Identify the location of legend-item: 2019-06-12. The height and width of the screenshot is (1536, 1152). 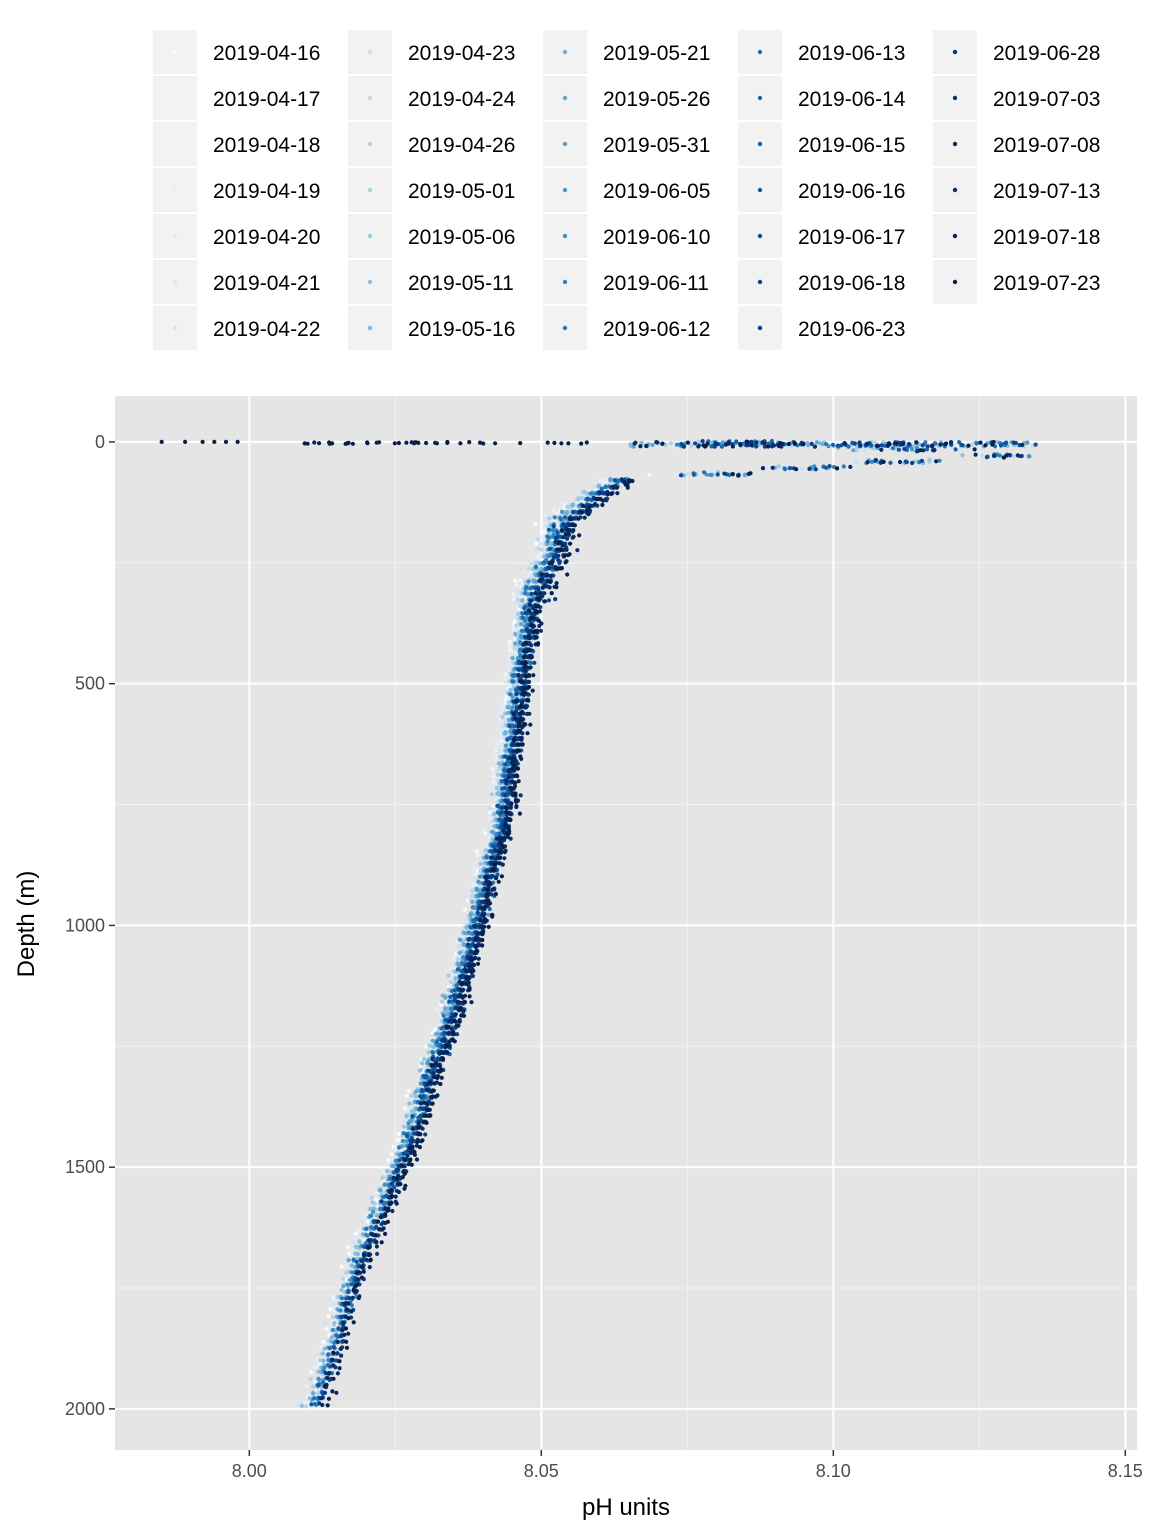
(626, 328).